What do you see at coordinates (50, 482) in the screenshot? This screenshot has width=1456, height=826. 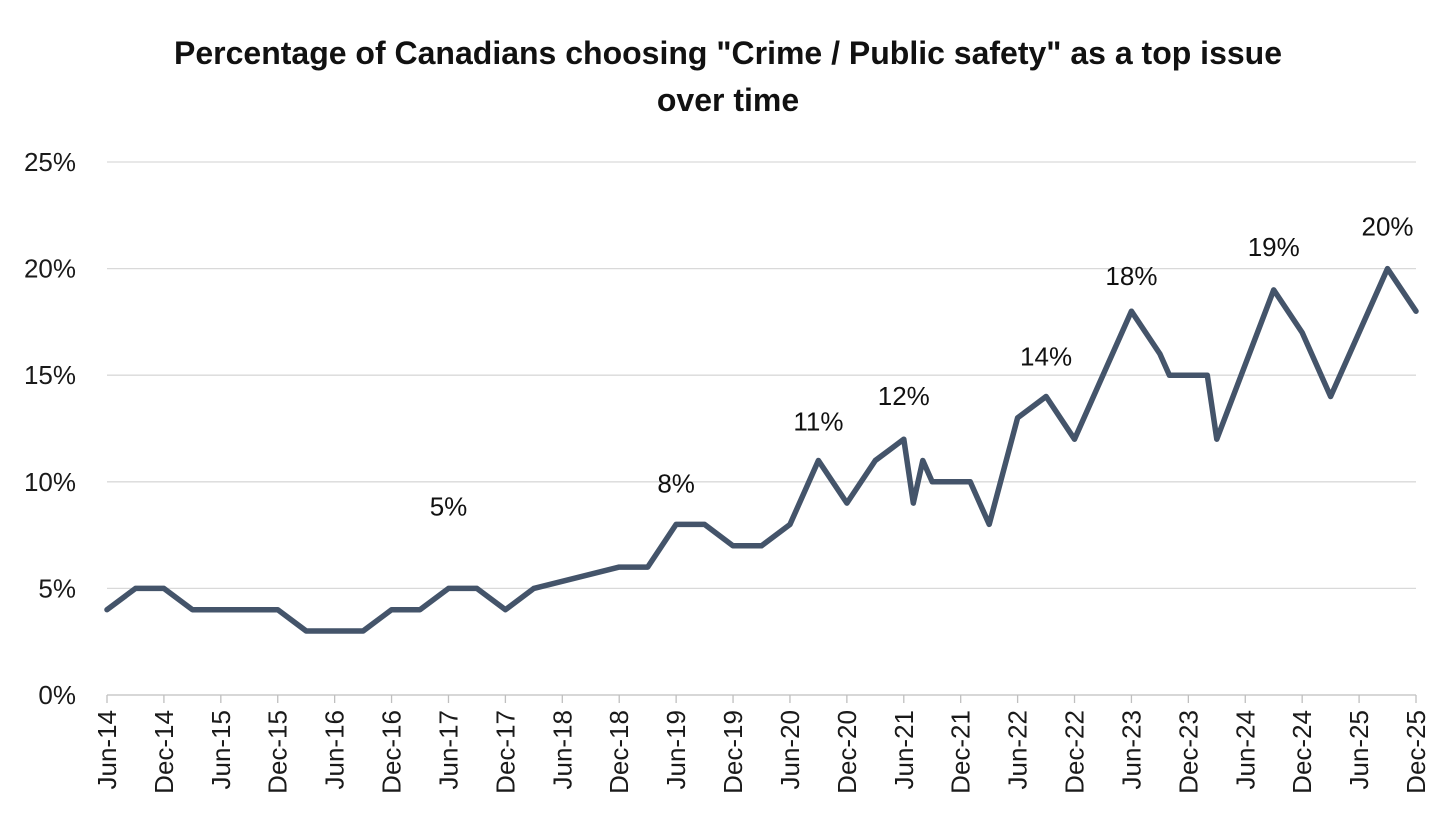 I see `y-tick-label-10%: 10%` at bounding box center [50, 482].